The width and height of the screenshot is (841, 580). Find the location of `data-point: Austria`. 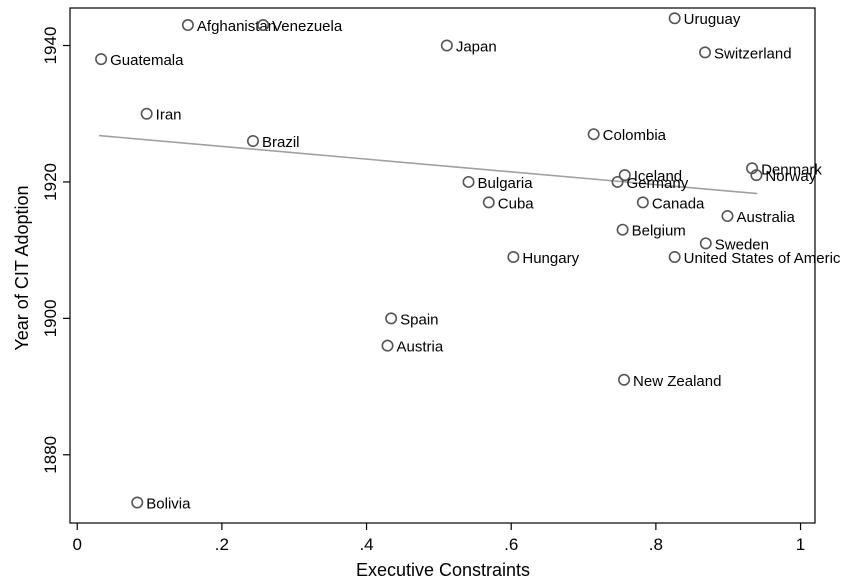

data-point: Austria is located at coordinates (412, 347).